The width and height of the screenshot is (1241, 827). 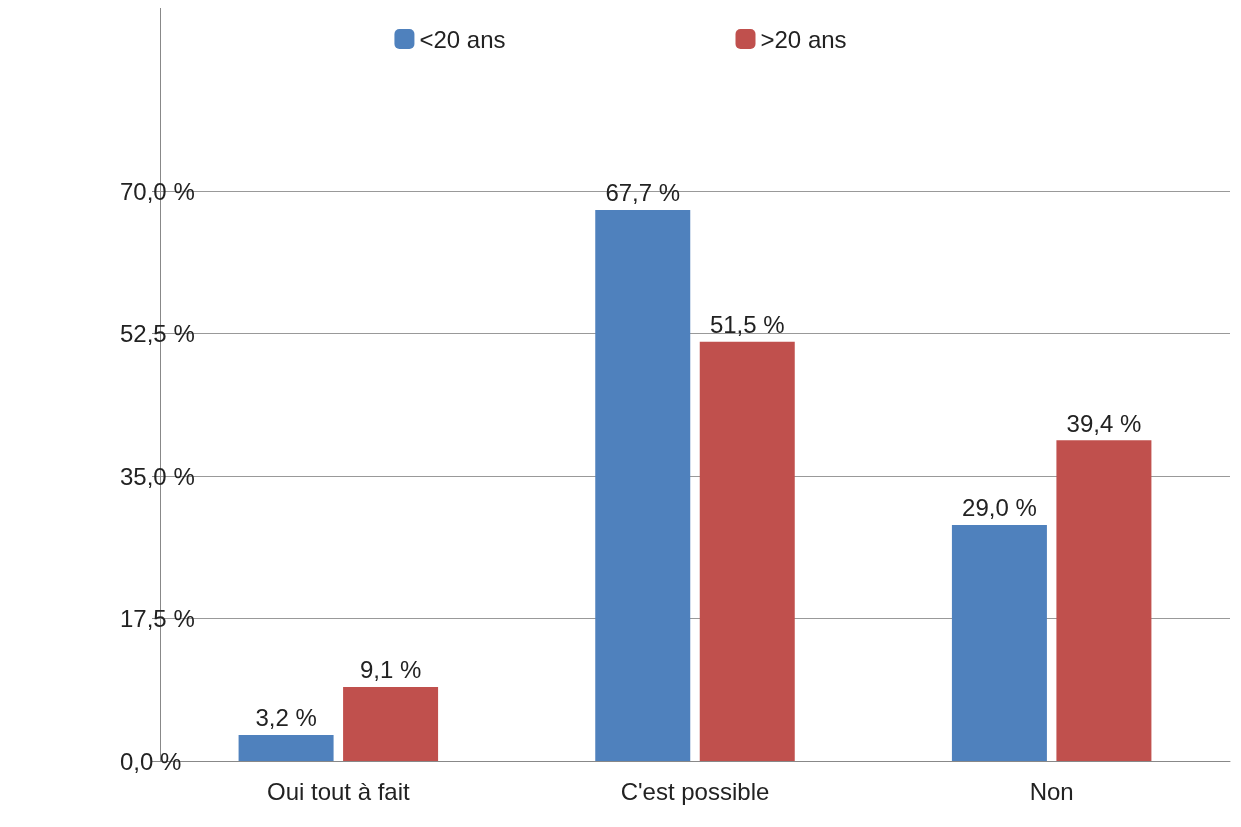 I want to click on data-label: 39,4 %, so click(x=1104, y=423).